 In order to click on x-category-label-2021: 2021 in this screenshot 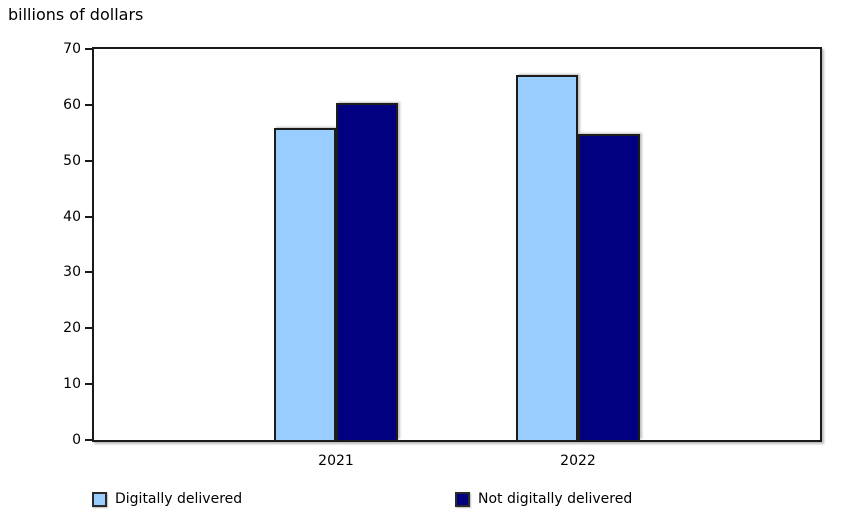, I will do `click(336, 461)`.